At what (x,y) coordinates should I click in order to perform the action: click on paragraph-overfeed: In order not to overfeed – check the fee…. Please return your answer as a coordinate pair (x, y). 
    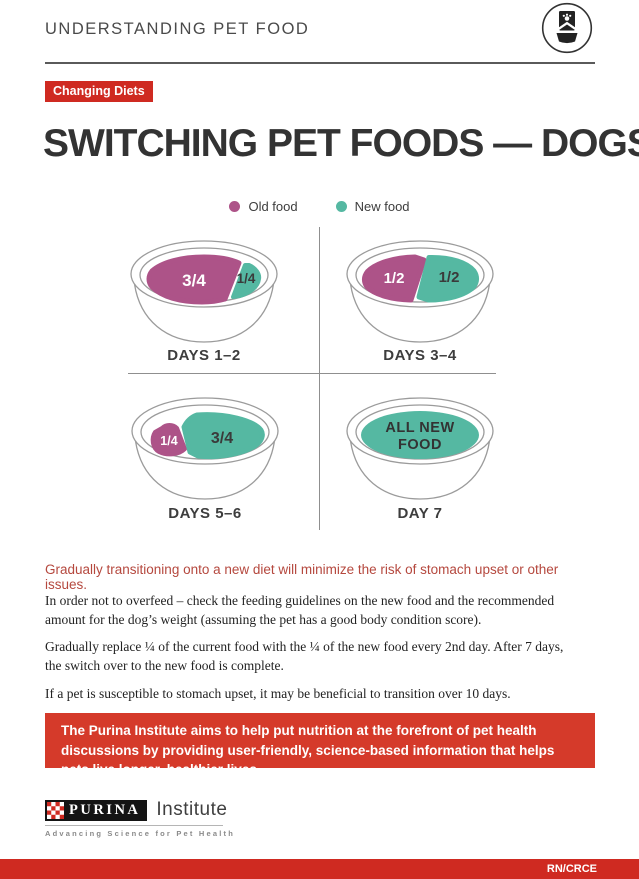
    Looking at the image, I should click on (300, 610).